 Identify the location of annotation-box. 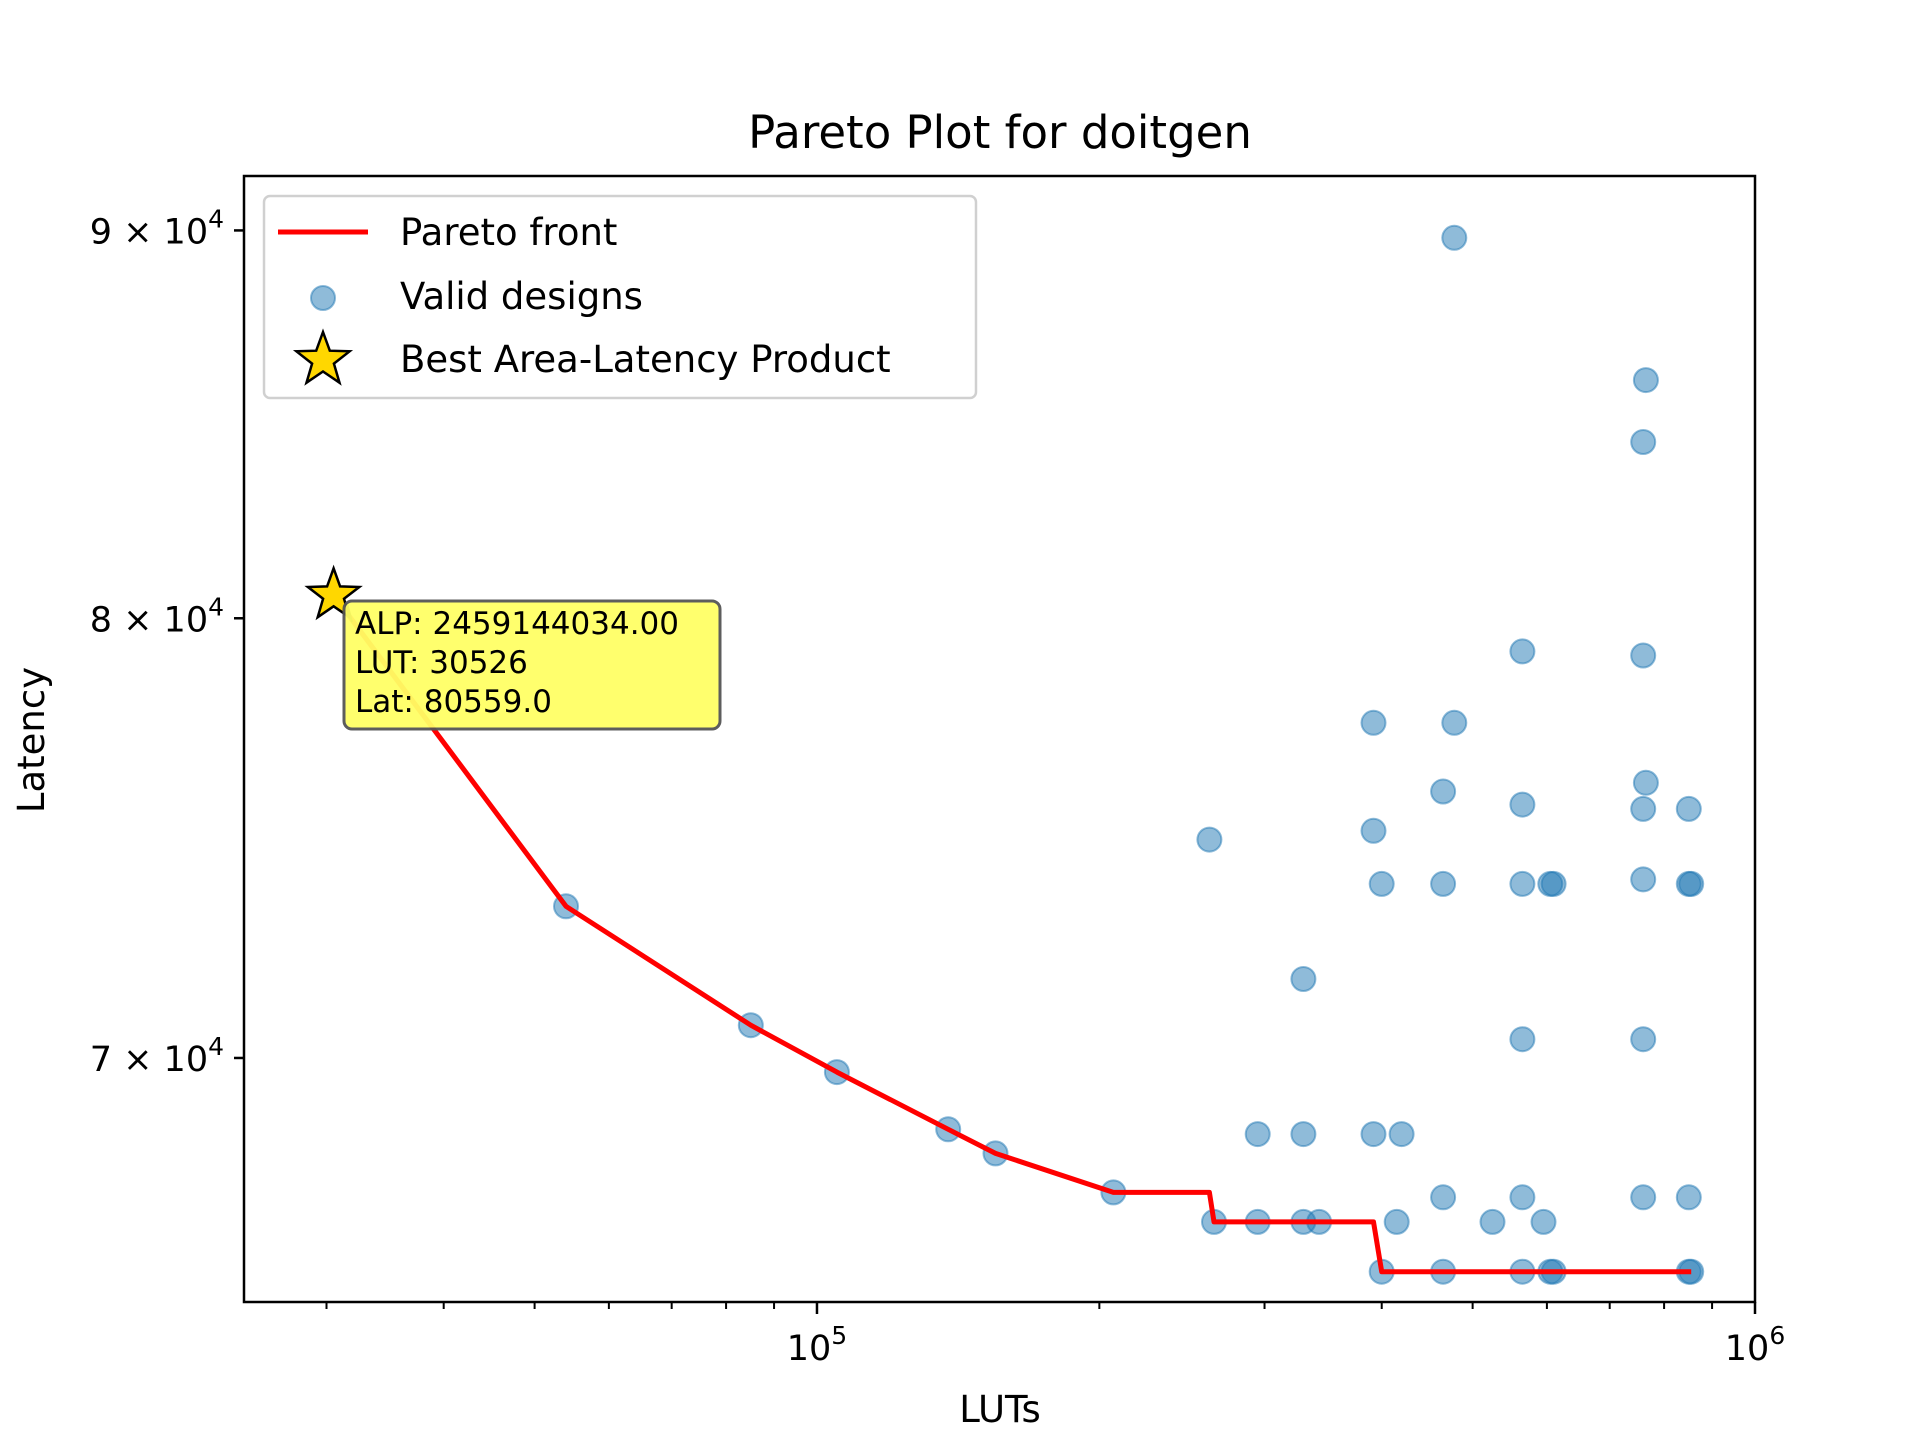
(532, 665).